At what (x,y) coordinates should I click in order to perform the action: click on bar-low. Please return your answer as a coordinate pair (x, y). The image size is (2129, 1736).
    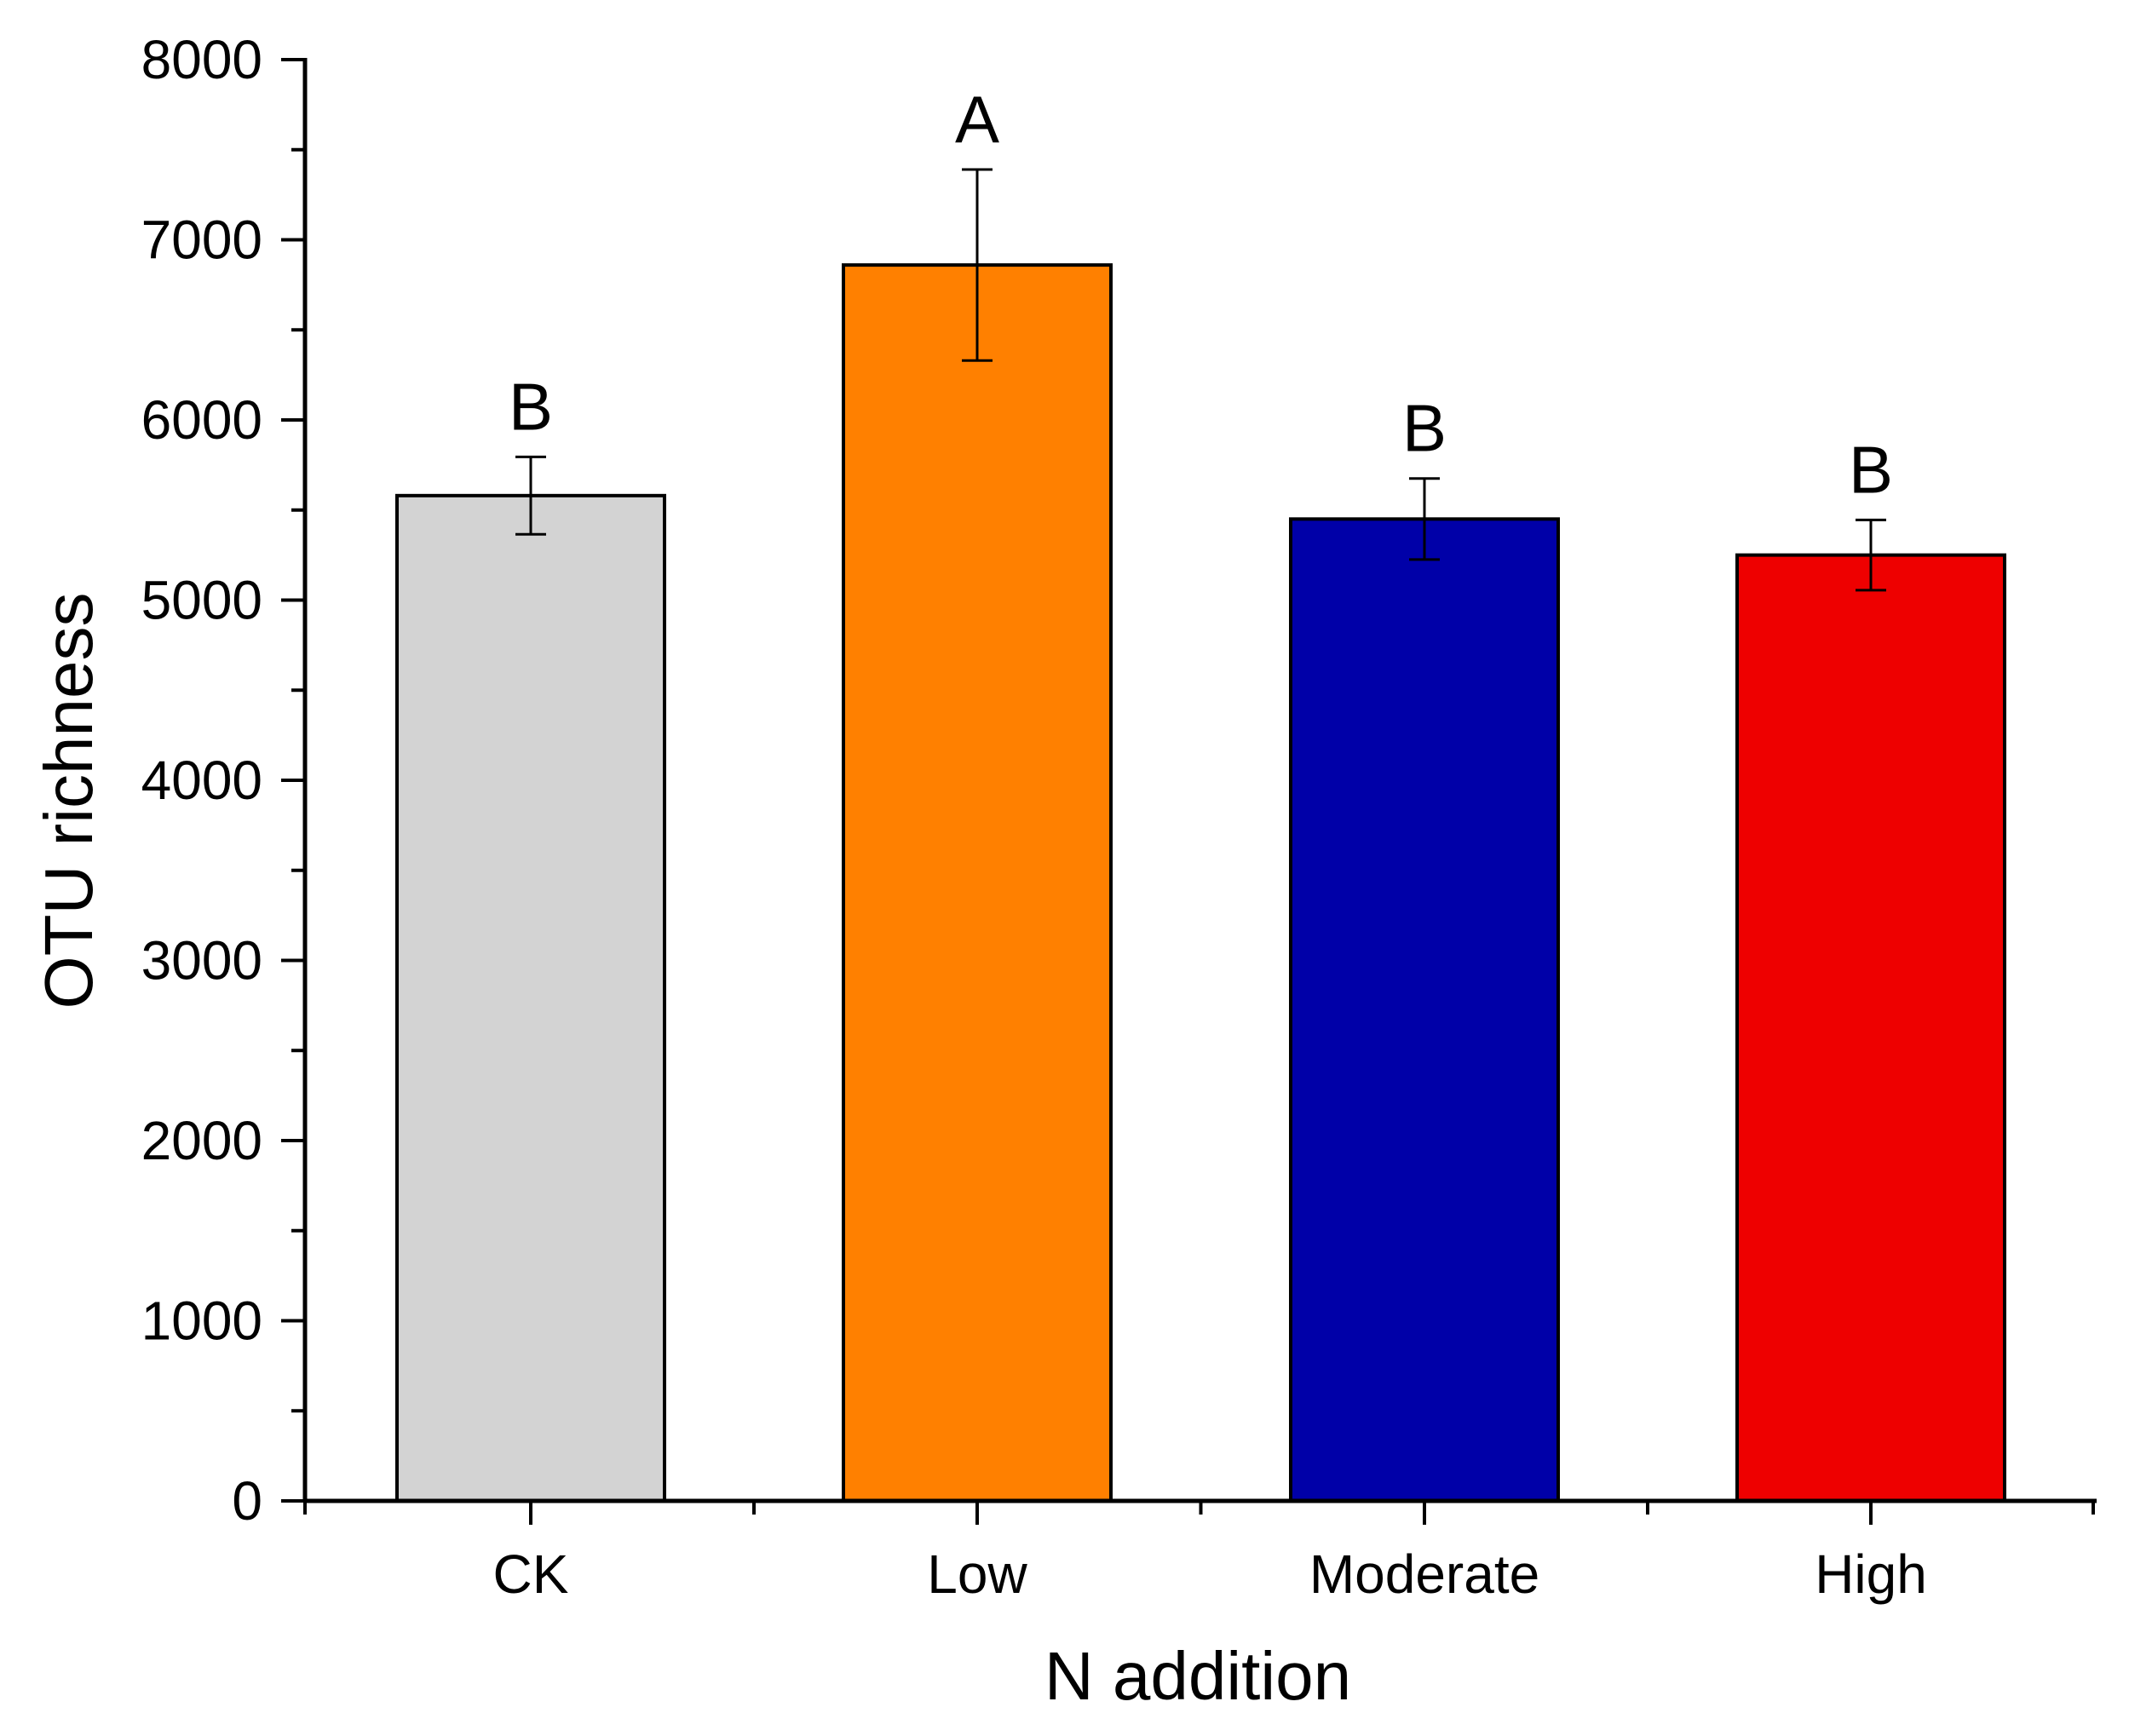
    Looking at the image, I should click on (977, 883).